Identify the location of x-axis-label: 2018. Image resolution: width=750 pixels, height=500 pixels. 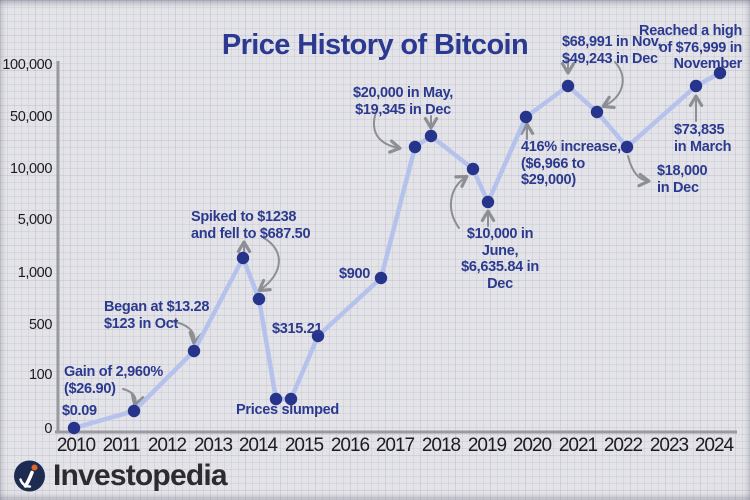
(441, 445).